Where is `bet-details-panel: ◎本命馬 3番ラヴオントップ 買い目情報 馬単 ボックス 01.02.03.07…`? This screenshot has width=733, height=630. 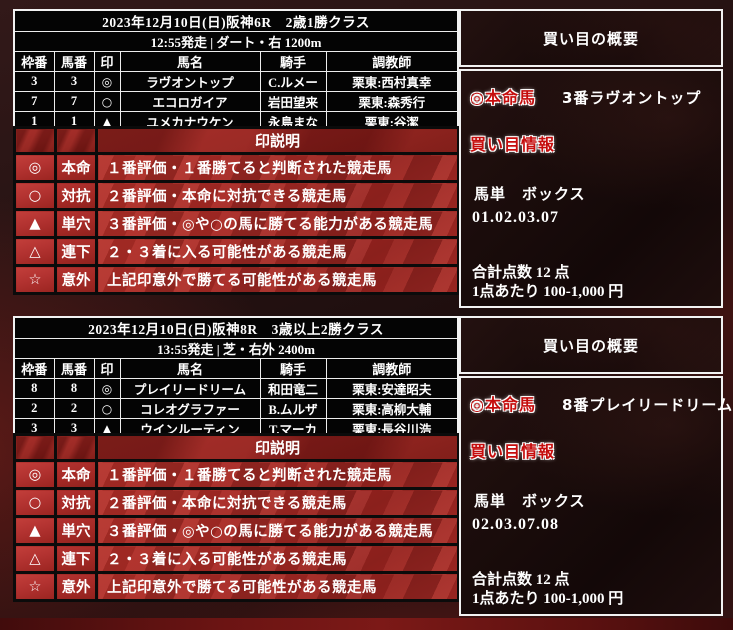 bet-details-panel: ◎本命馬 3番ラヴオントップ 買い目情報 馬単 ボックス 01.02.03.07… is located at coordinates (591, 188).